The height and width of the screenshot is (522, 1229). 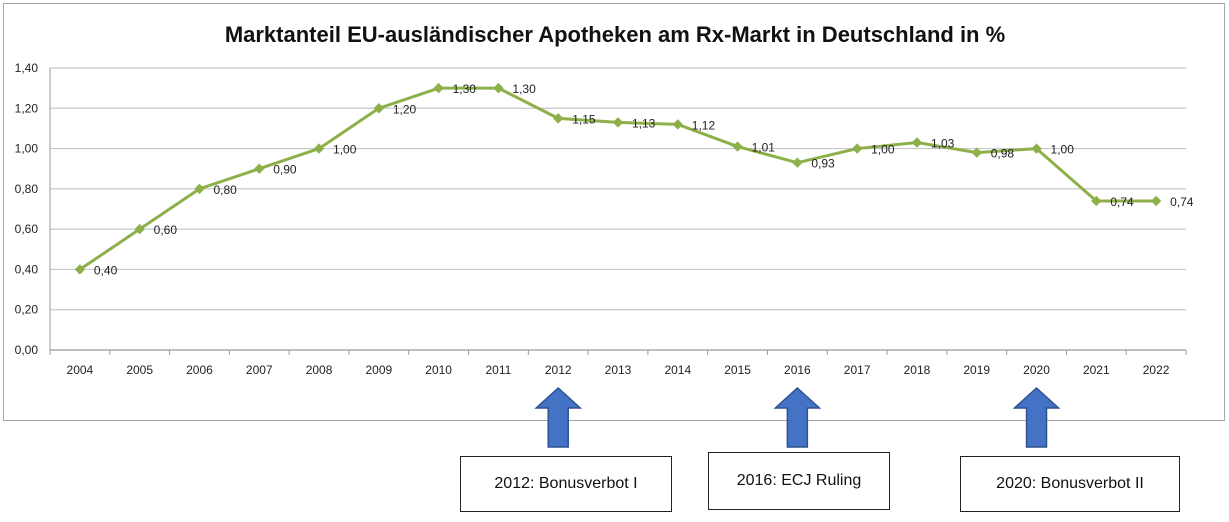 What do you see at coordinates (166, 230) in the screenshot?
I see `data-label: 0,60` at bounding box center [166, 230].